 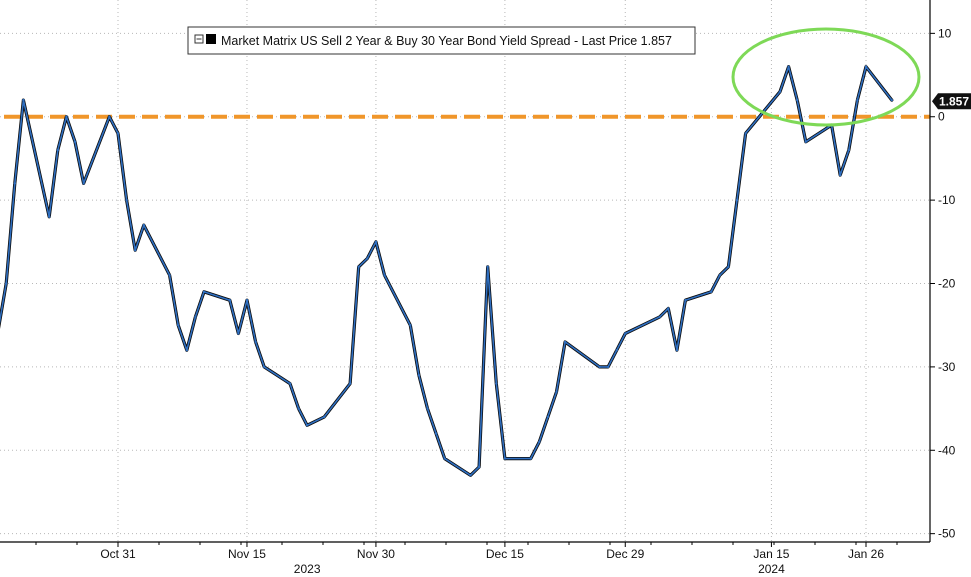 I want to click on y-tick-label: 0, so click(x=941, y=117).